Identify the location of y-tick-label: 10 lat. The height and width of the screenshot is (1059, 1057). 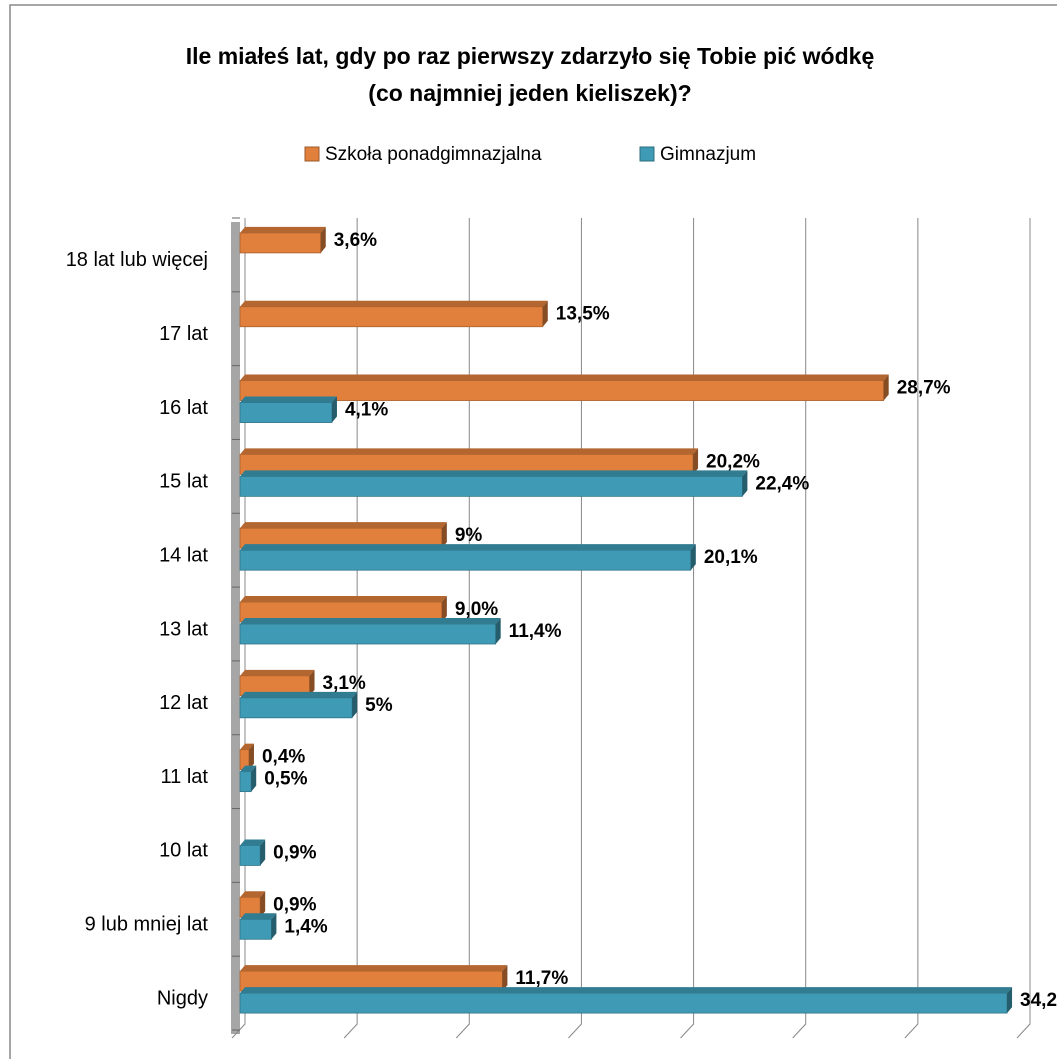
(183, 851).